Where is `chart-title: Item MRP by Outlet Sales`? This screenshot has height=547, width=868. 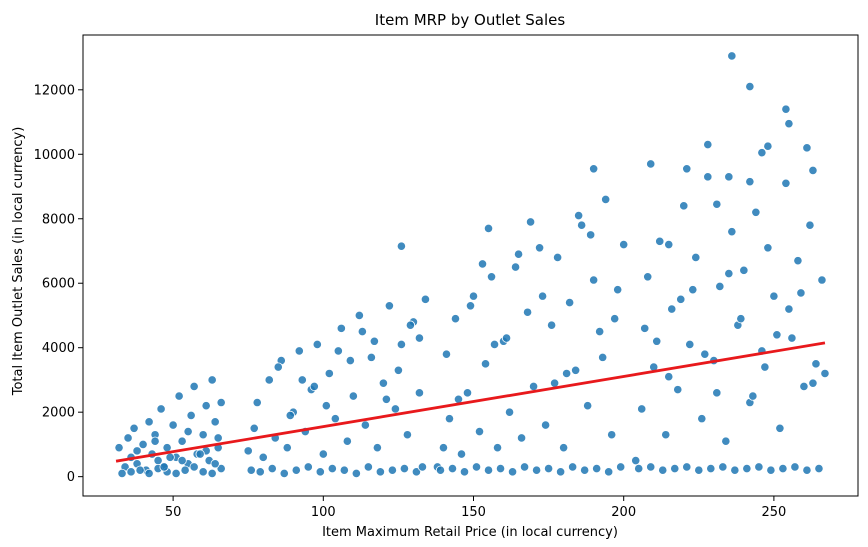 chart-title: Item MRP by Outlet Sales is located at coordinates (470, 20).